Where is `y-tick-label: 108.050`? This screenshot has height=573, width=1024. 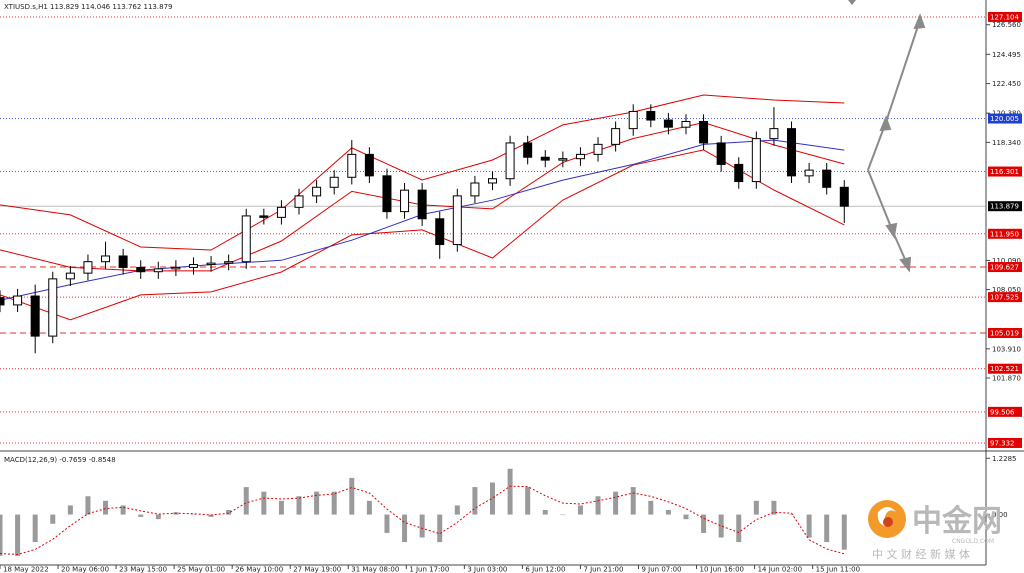 y-tick-label: 108.050 is located at coordinates (1006, 290).